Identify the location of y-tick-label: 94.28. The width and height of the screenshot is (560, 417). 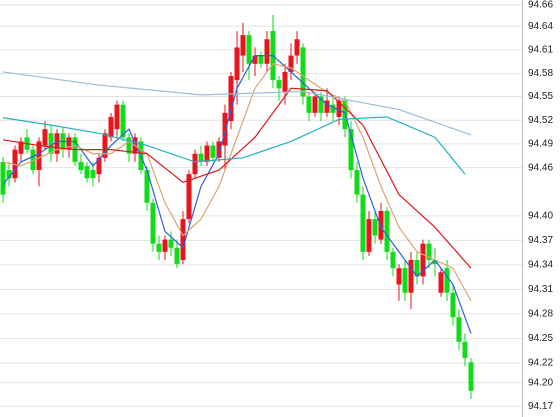
(540, 314).